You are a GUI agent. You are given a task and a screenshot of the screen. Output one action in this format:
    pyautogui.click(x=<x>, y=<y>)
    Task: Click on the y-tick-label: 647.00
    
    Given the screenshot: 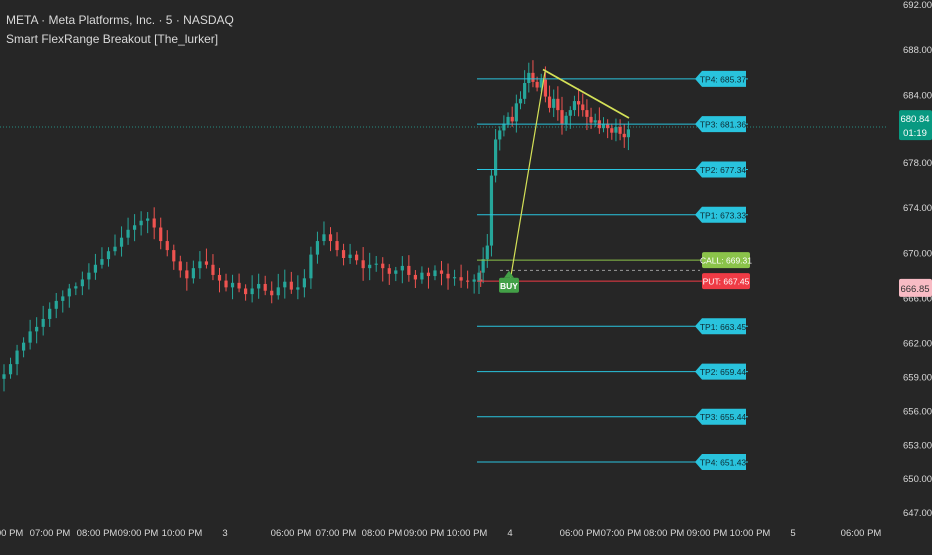 What is the action you would take?
    pyautogui.click(x=917, y=513)
    